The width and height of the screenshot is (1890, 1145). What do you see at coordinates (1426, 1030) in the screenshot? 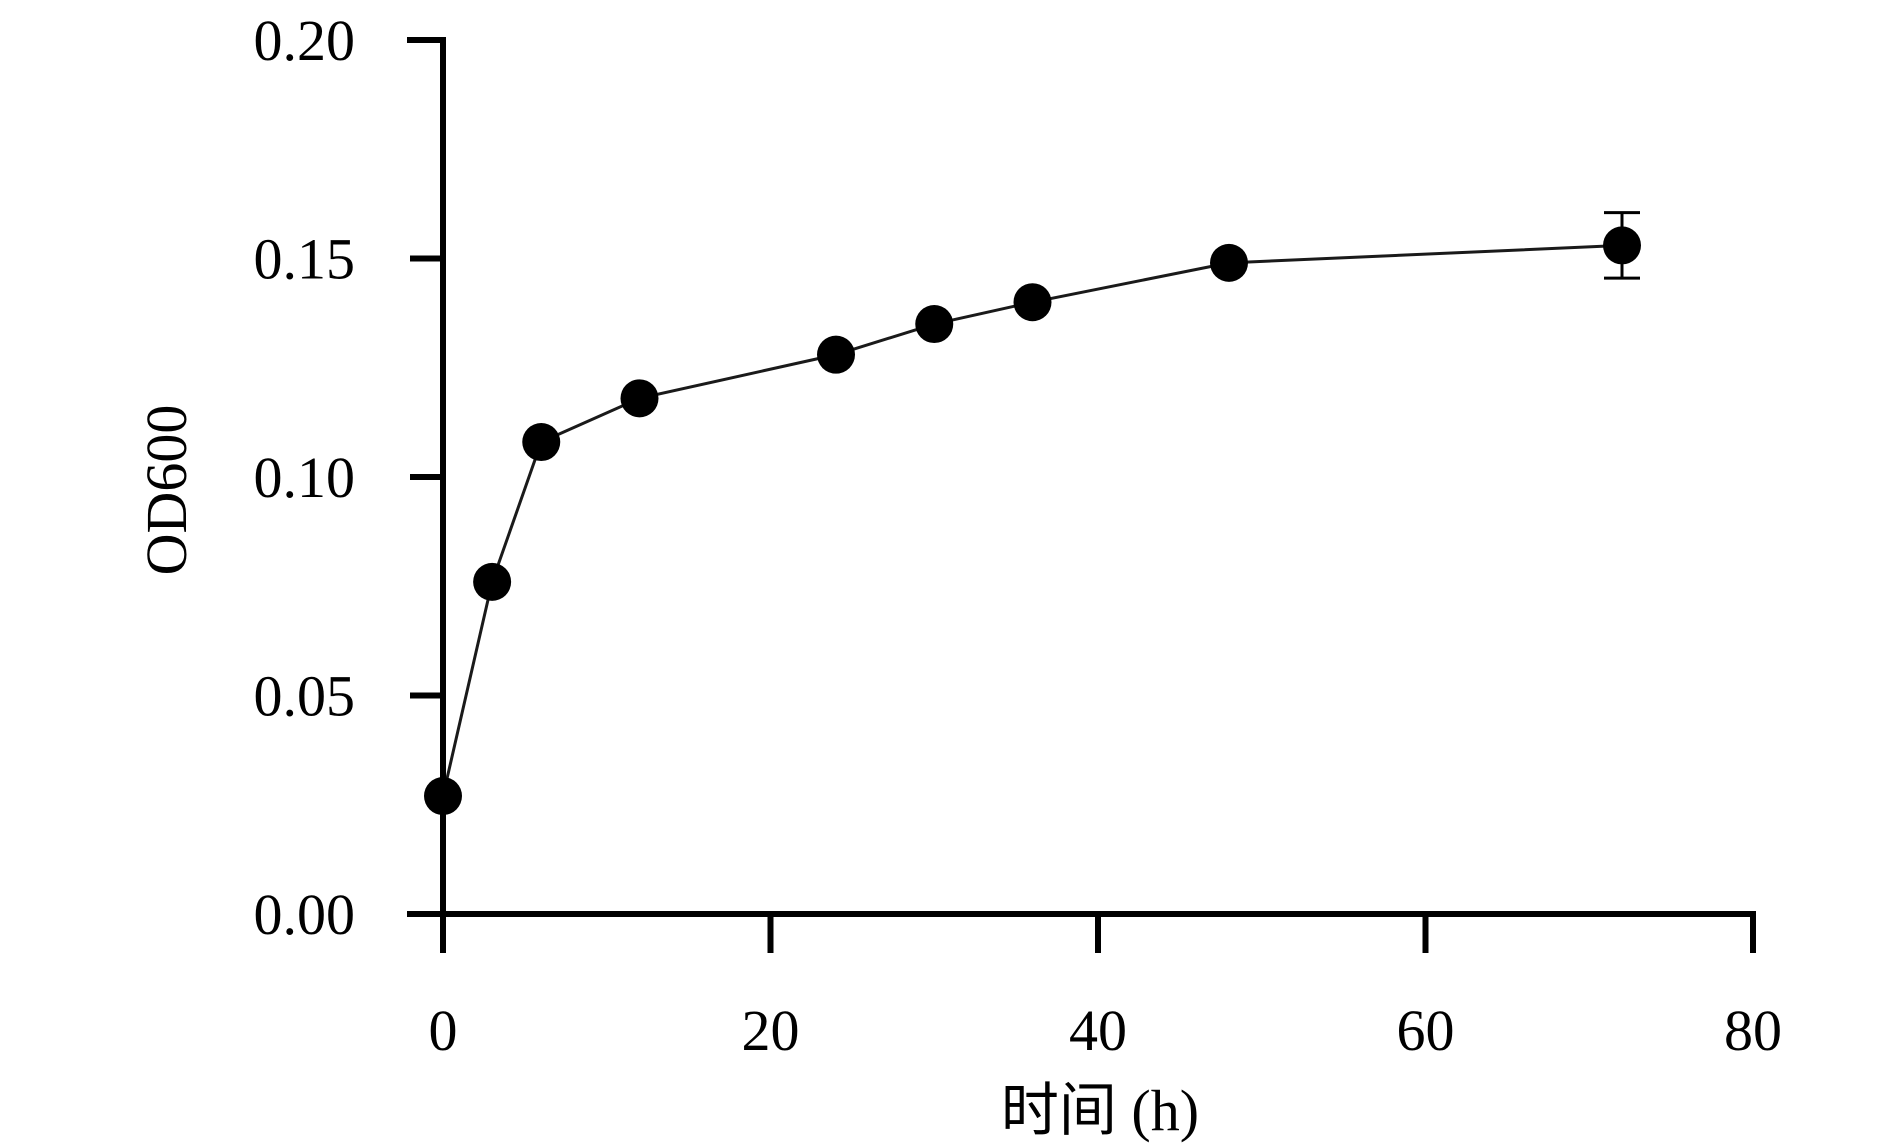
I see `x-tick-label: 60` at bounding box center [1426, 1030].